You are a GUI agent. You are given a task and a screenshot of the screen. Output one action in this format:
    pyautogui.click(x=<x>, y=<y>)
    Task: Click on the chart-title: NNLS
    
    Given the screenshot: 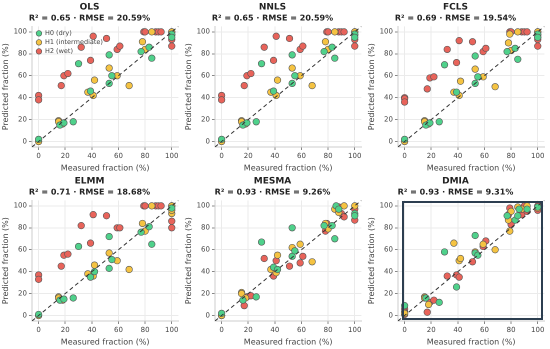 What is the action you would take?
    pyautogui.click(x=272, y=7)
    